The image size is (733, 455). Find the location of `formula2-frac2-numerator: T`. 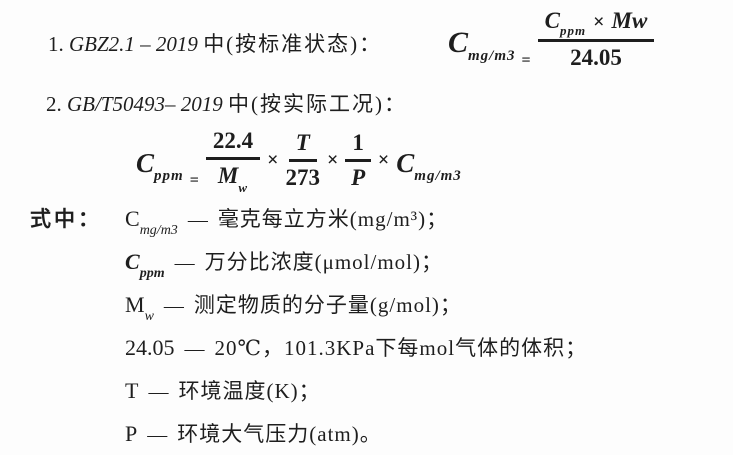

formula2-frac2-numerator: T is located at coordinates (302, 145).